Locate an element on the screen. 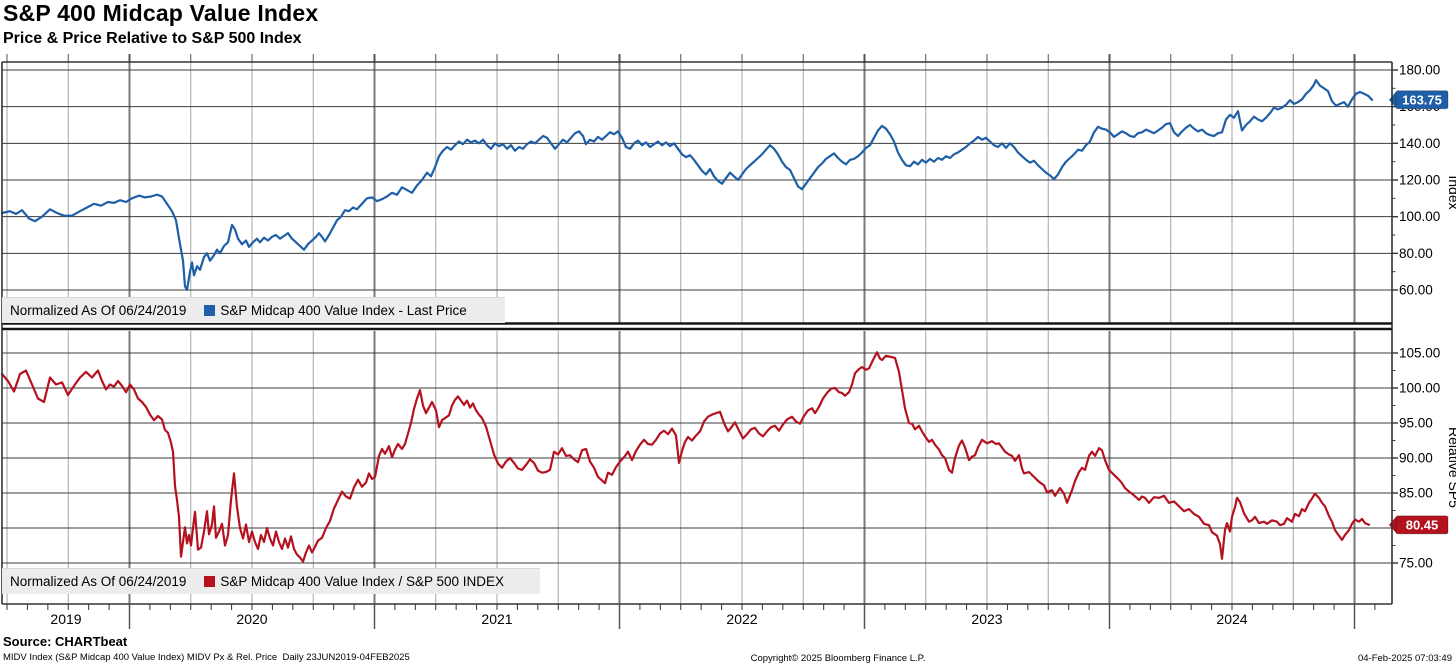 Image resolution: width=1456 pixels, height=665 pixels. x-axis-year-label: 2021 is located at coordinates (496, 619).